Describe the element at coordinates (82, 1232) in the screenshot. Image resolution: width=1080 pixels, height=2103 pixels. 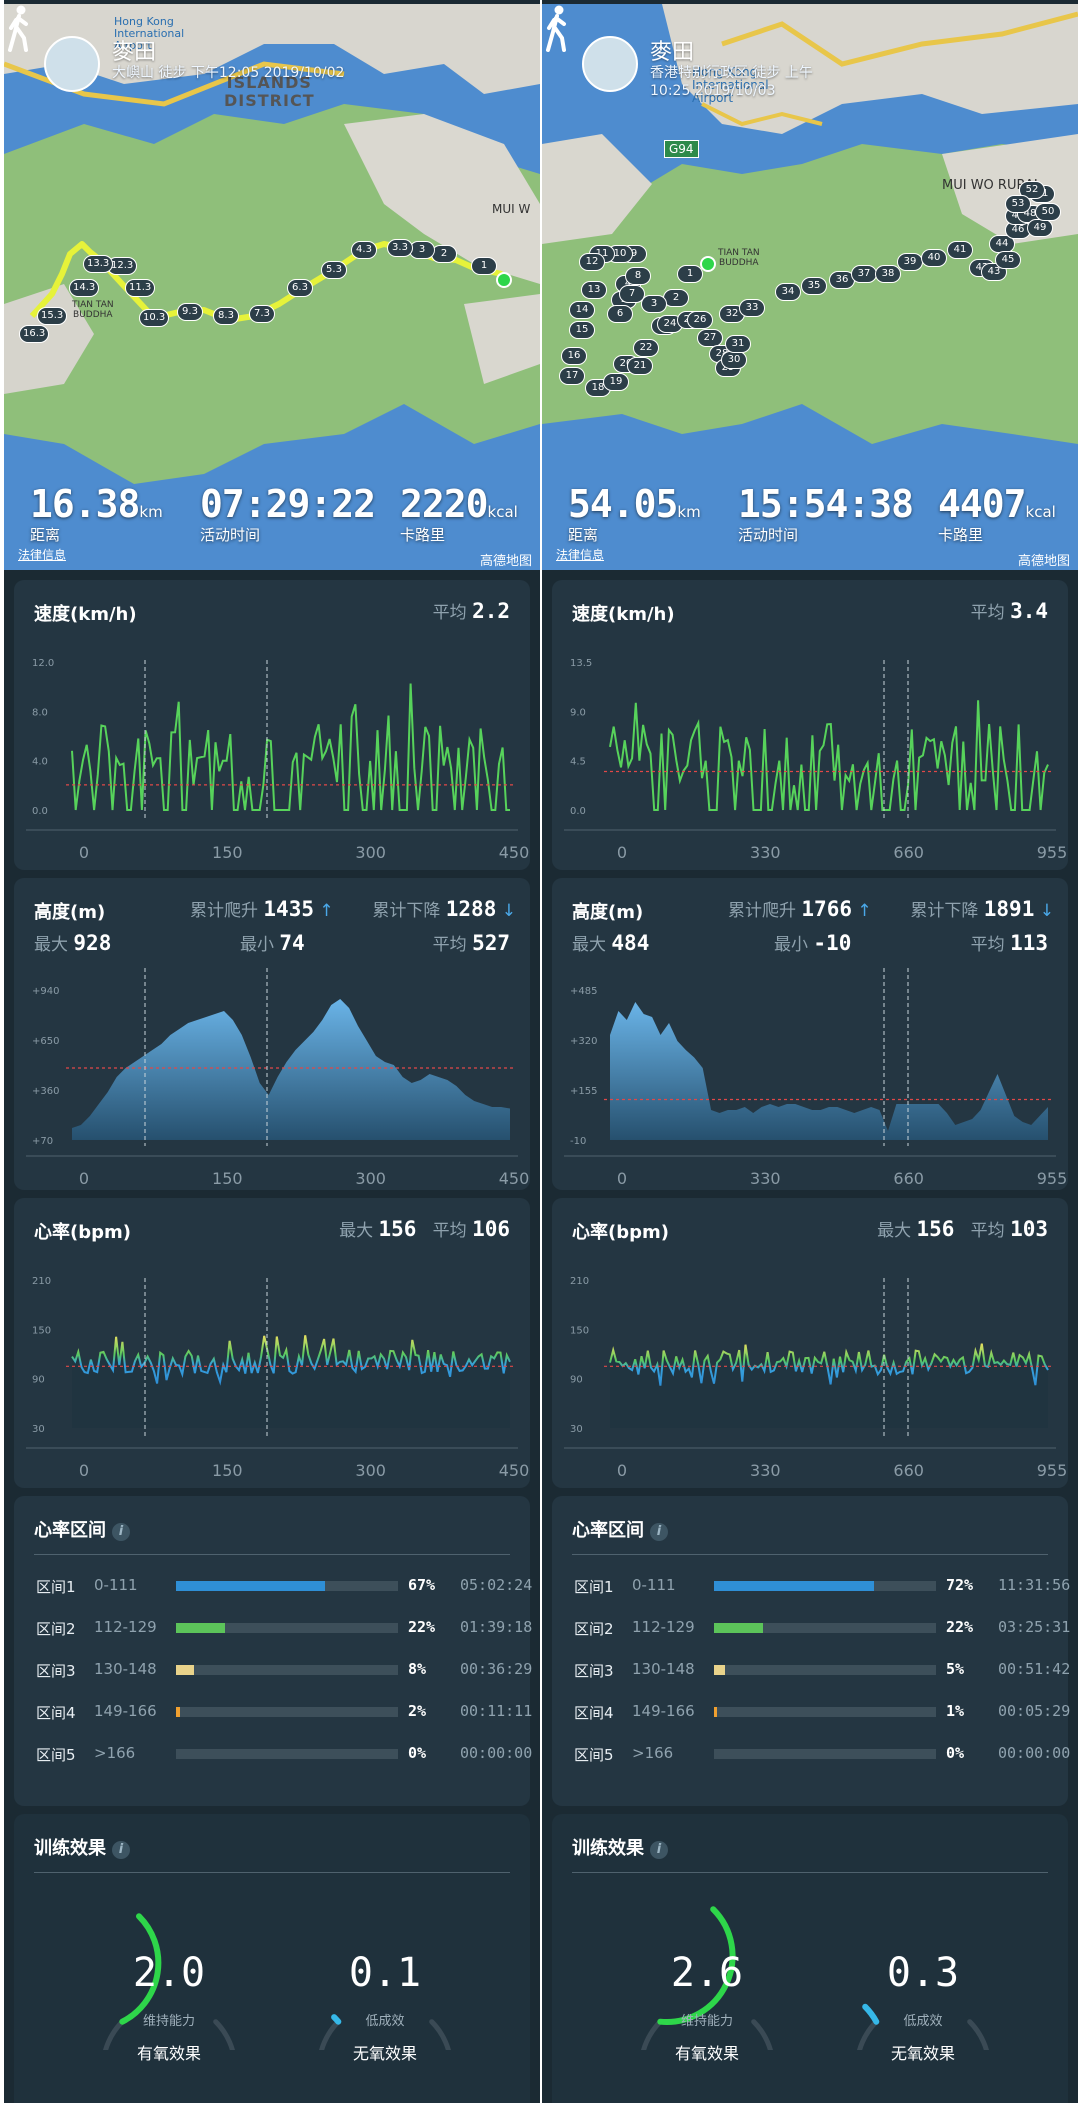
I see `heart-rate-title: 心率(bpm)` at that location.